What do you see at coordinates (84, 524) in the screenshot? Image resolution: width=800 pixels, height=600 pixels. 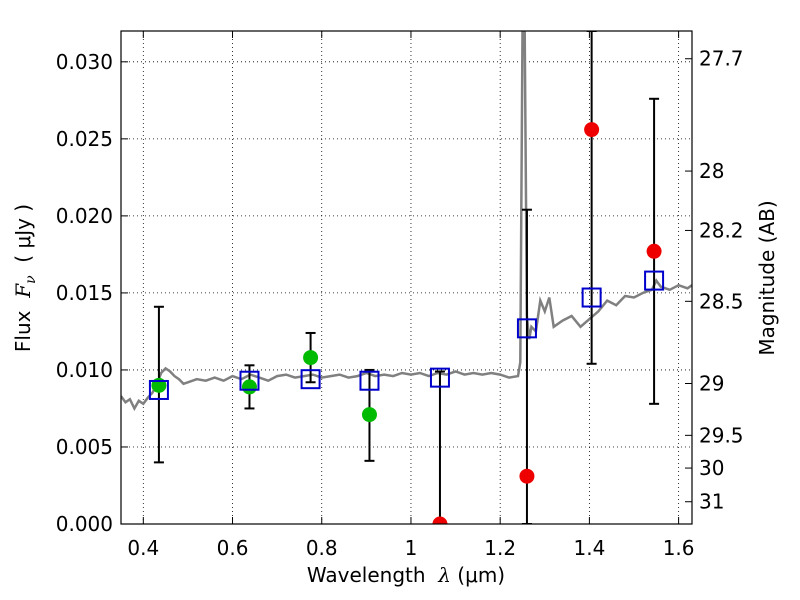 I see `y-tick-label: 0.000` at bounding box center [84, 524].